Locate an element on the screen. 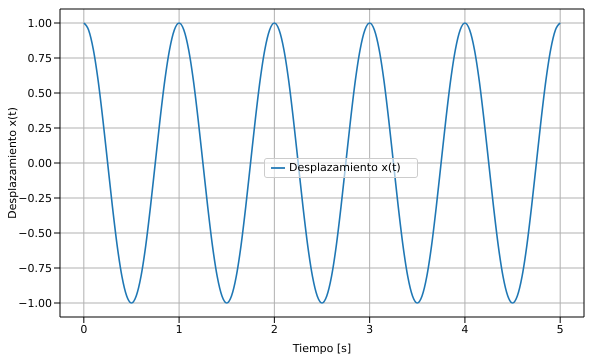 This screenshot has width=600, height=362. x-tick-label: 3 is located at coordinates (370, 329).